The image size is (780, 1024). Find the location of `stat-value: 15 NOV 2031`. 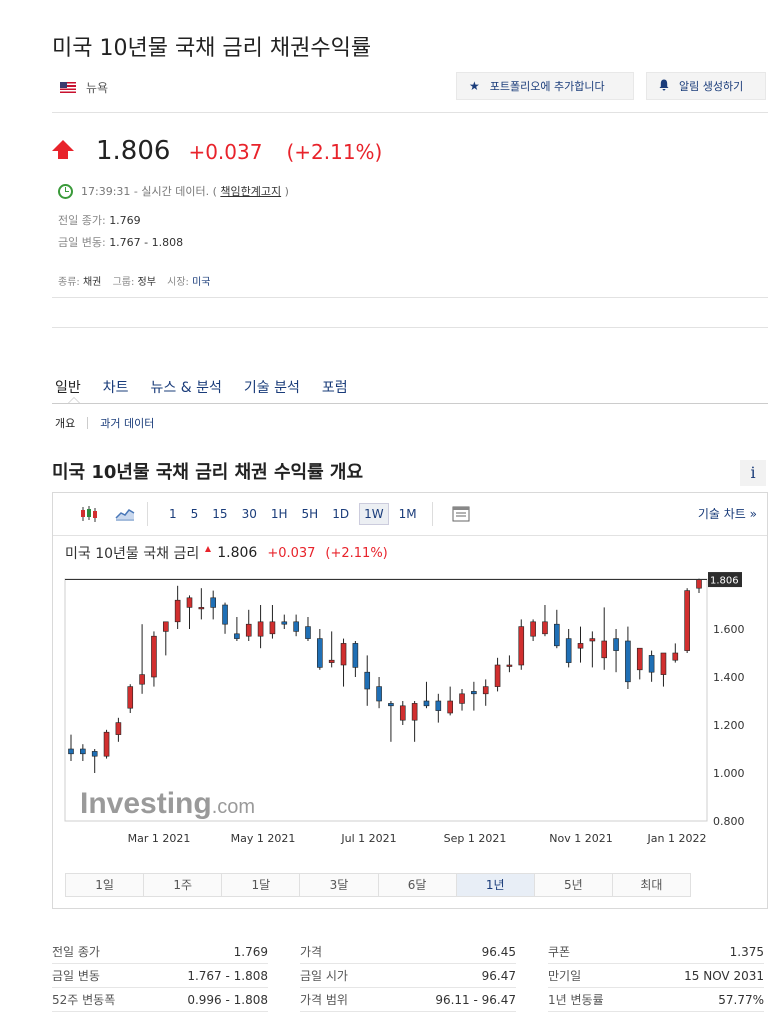

stat-value: 15 NOV 2031 is located at coordinates (724, 976).